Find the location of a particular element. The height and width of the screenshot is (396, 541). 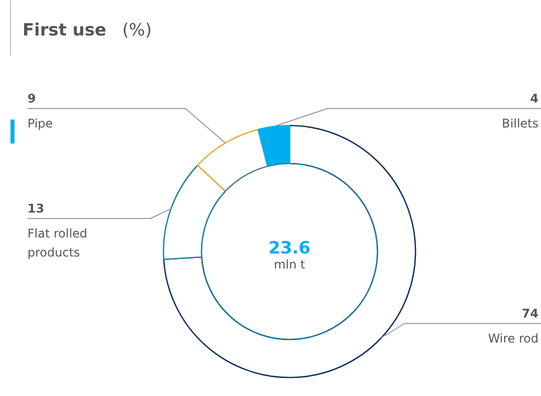

slice-label: Flat rolled products is located at coordinates (58, 243).